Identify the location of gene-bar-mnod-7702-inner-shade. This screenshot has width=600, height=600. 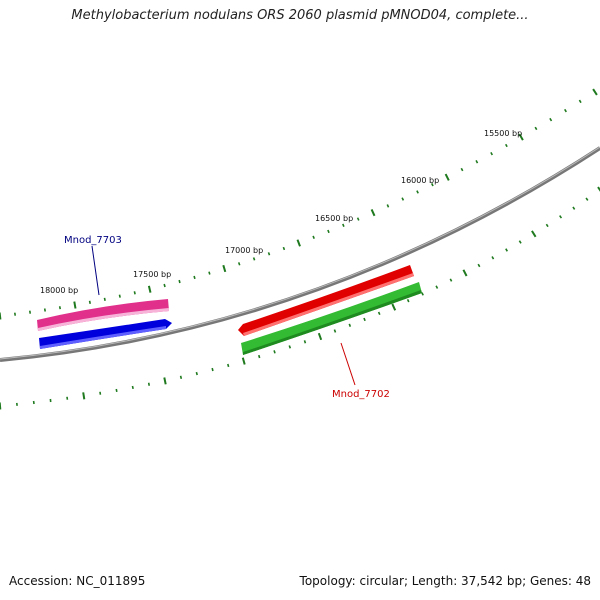
(332, 322).